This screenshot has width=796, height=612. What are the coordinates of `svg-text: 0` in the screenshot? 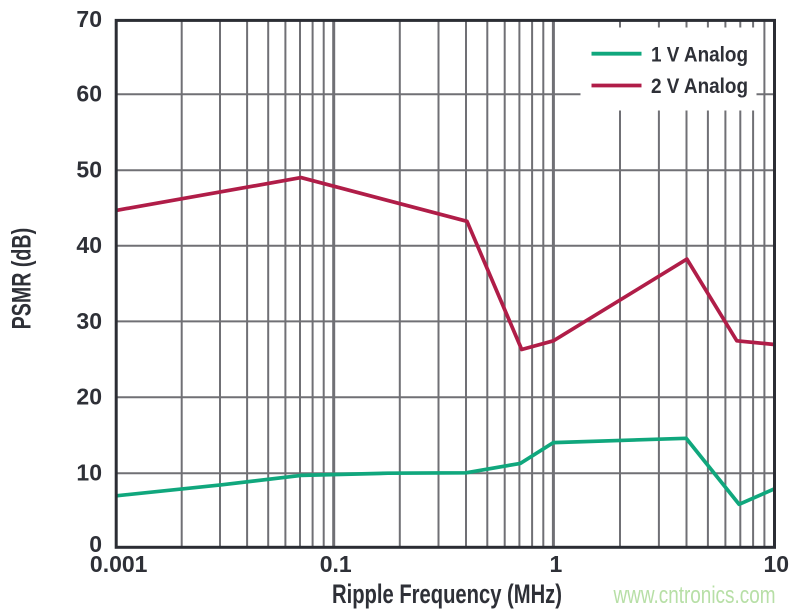 It's located at (95, 544).